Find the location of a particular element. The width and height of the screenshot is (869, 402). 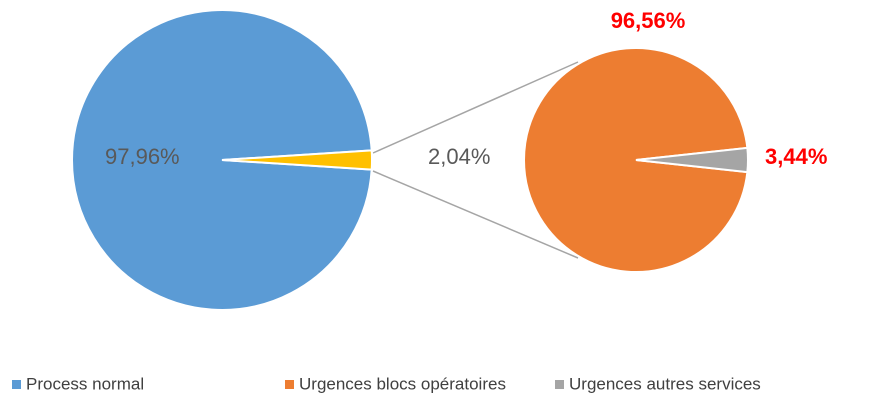

legend-label: Urgences autres services is located at coordinates (665, 383).